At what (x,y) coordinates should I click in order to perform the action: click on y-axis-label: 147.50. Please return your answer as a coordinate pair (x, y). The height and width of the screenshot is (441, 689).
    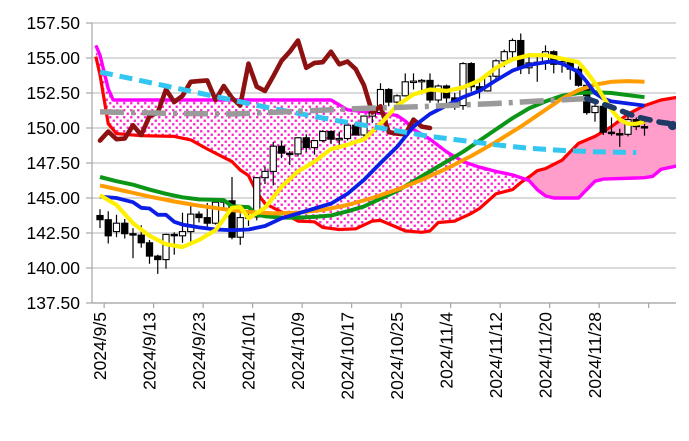
    Looking at the image, I should click on (53, 163).